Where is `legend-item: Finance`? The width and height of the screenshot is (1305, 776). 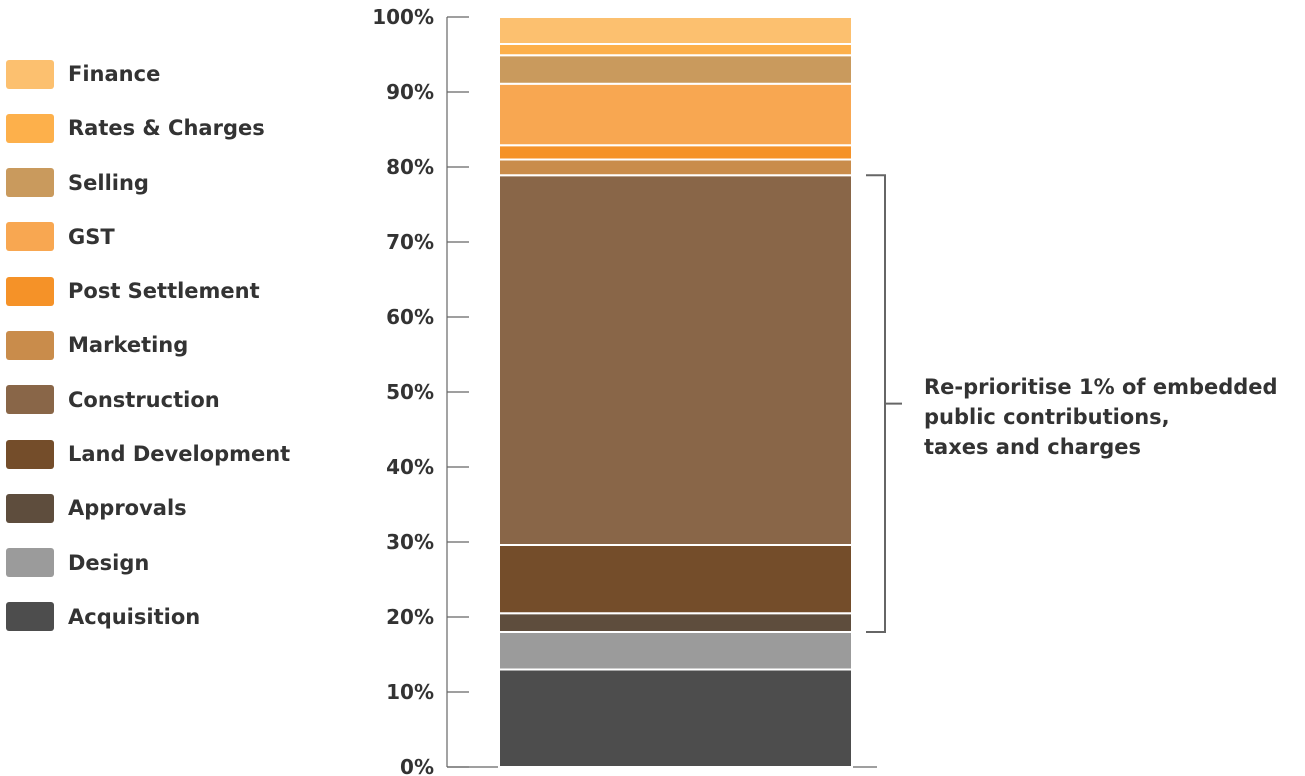
legend-item: Finance is located at coordinates (171, 74).